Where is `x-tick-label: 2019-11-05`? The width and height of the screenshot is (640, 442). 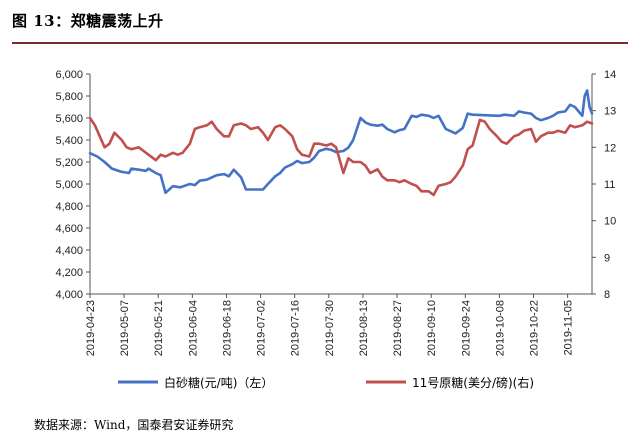 x-tick-label: 2019-11-05 is located at coordinates (569, 327).